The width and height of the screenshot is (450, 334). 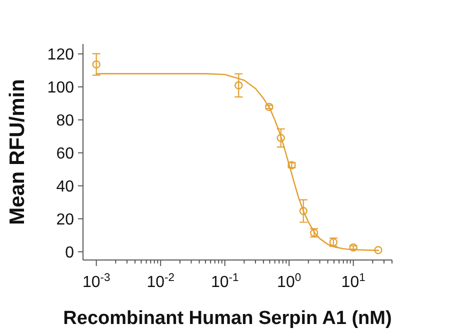 I want to click on x-axis-title: Recombinant Human Serpin A1 (nM), so click(x=227, y=318).